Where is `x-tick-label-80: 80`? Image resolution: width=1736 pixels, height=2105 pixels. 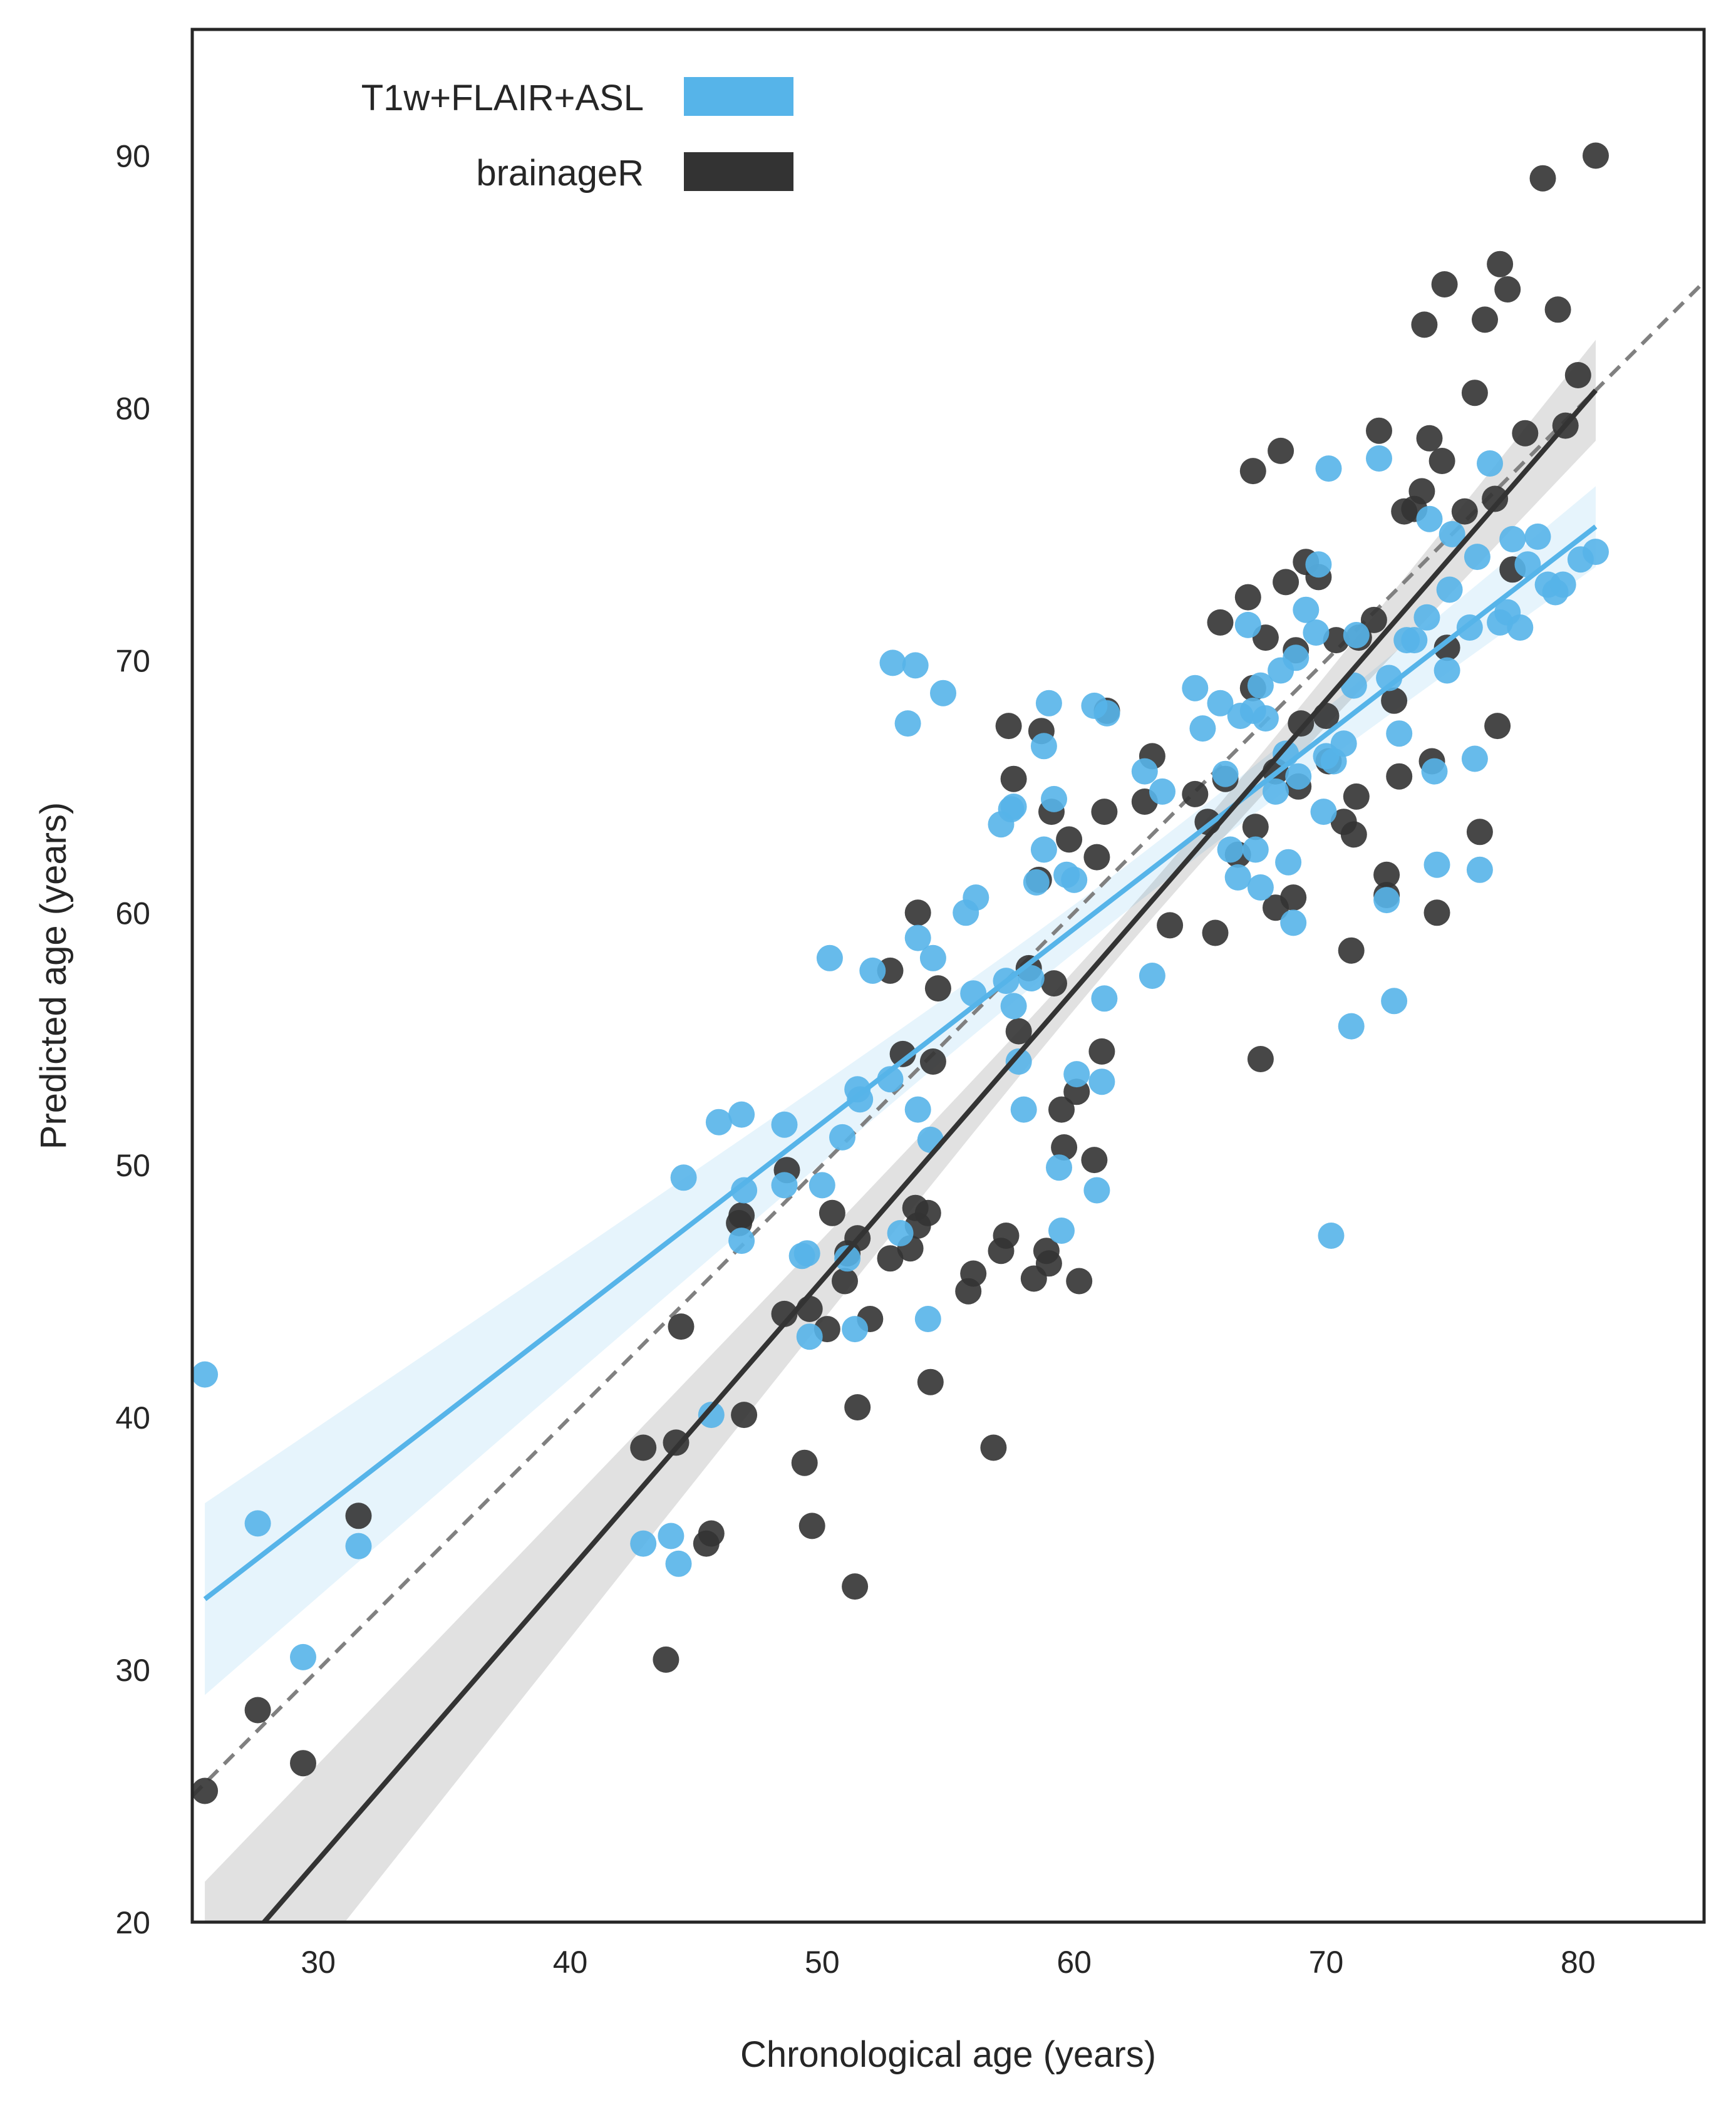 x-tick-label-80: 80 is located at coordinates (1578, 1962).